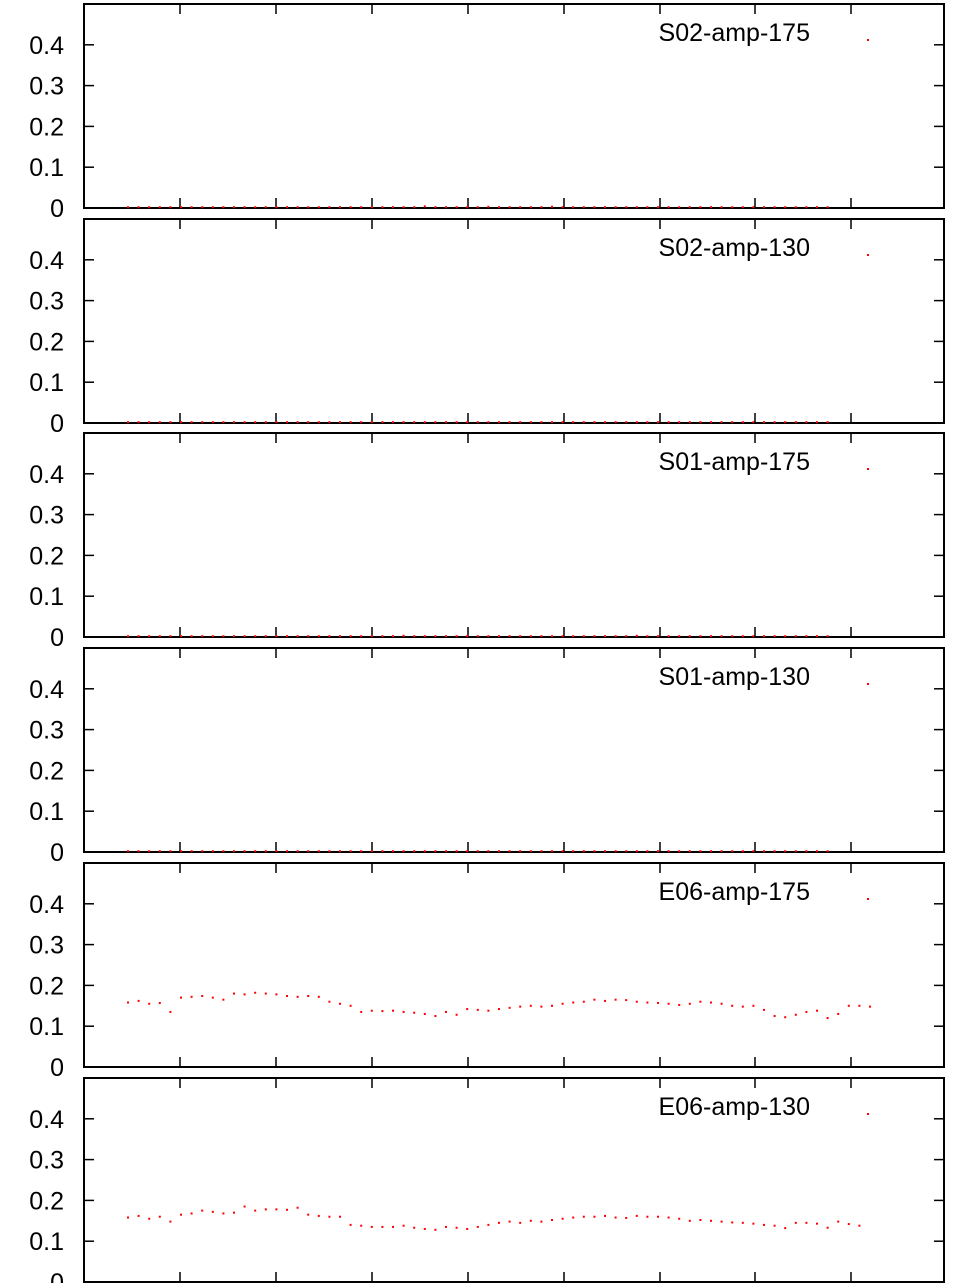 The width and height of the screenshot is (972, 1283). Describe the element at coordinates (734, 33) in the screenshot. I see `legend-label: S02-amp-175` at that location.